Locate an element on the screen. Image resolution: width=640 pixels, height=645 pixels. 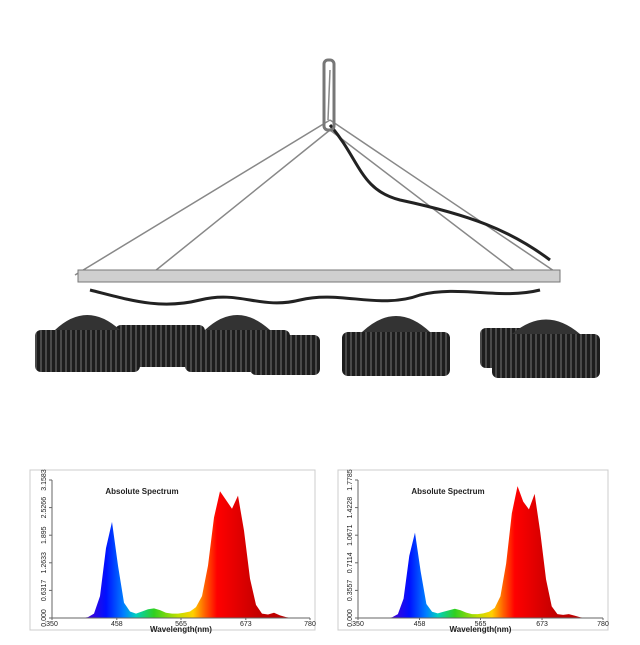
y-tick-label: 3.1583 is located at coordinates (44, 480).